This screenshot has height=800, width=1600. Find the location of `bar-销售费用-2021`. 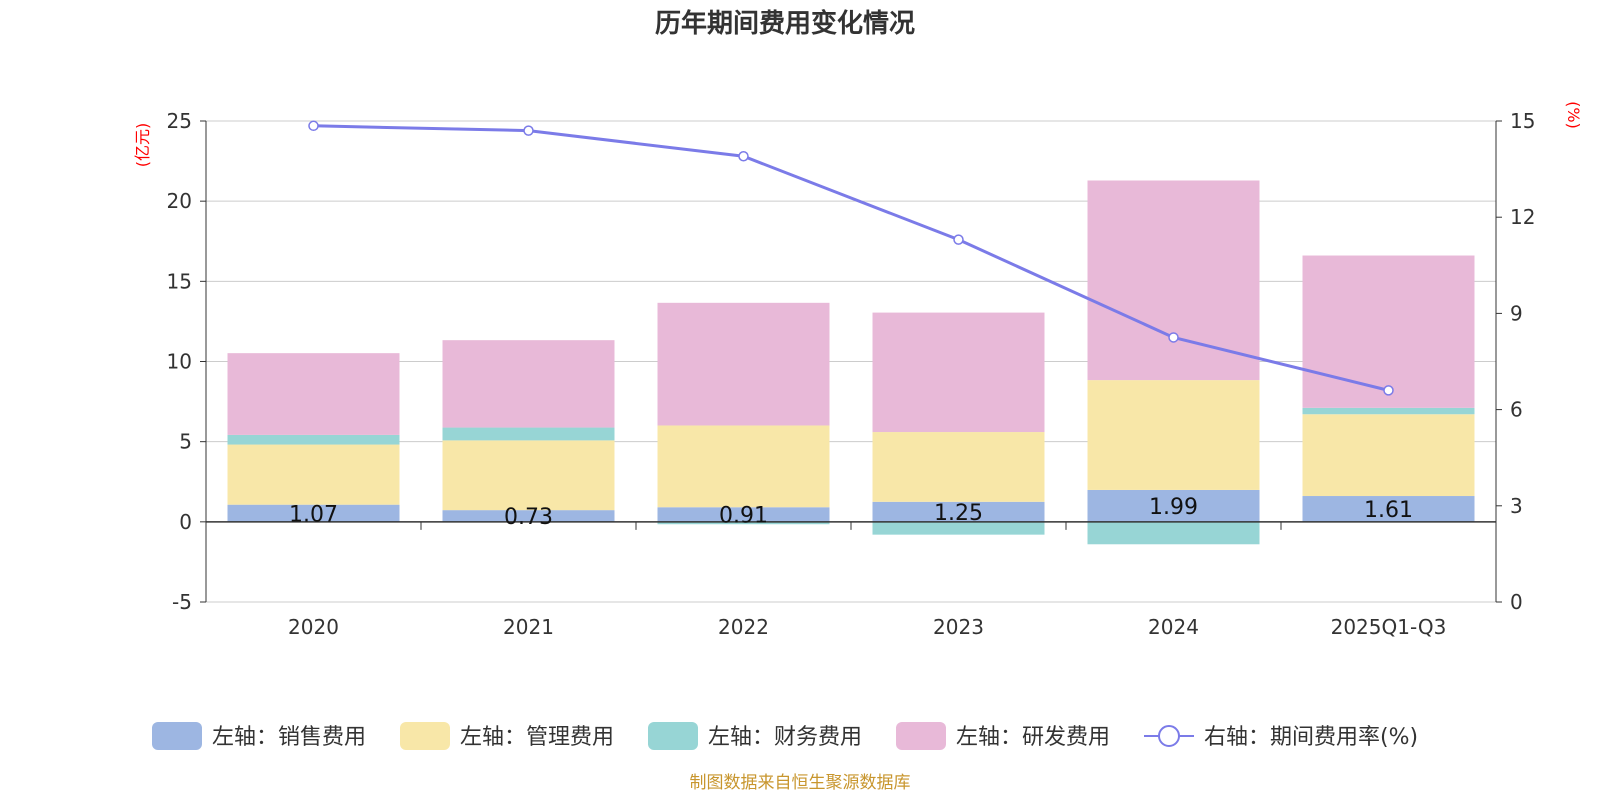

bar-销售费用-2021 is located at coordinates (528, 516).